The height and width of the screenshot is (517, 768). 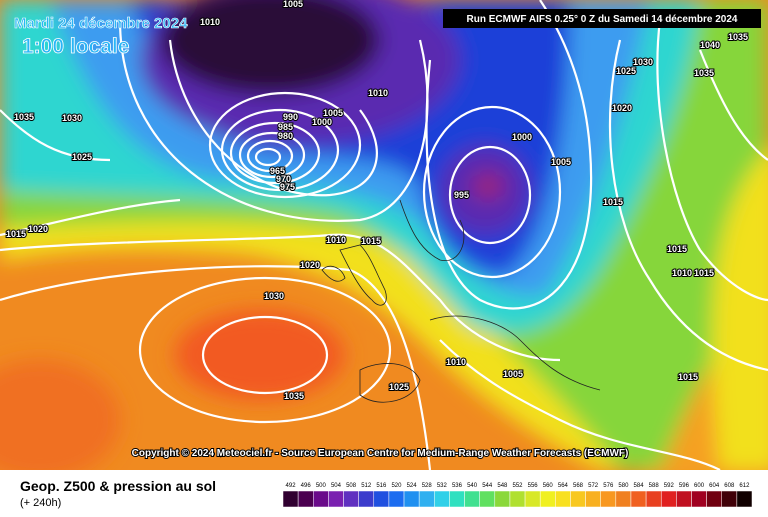 I want to click on isobar-label: 975, so click(x=287, y=187).